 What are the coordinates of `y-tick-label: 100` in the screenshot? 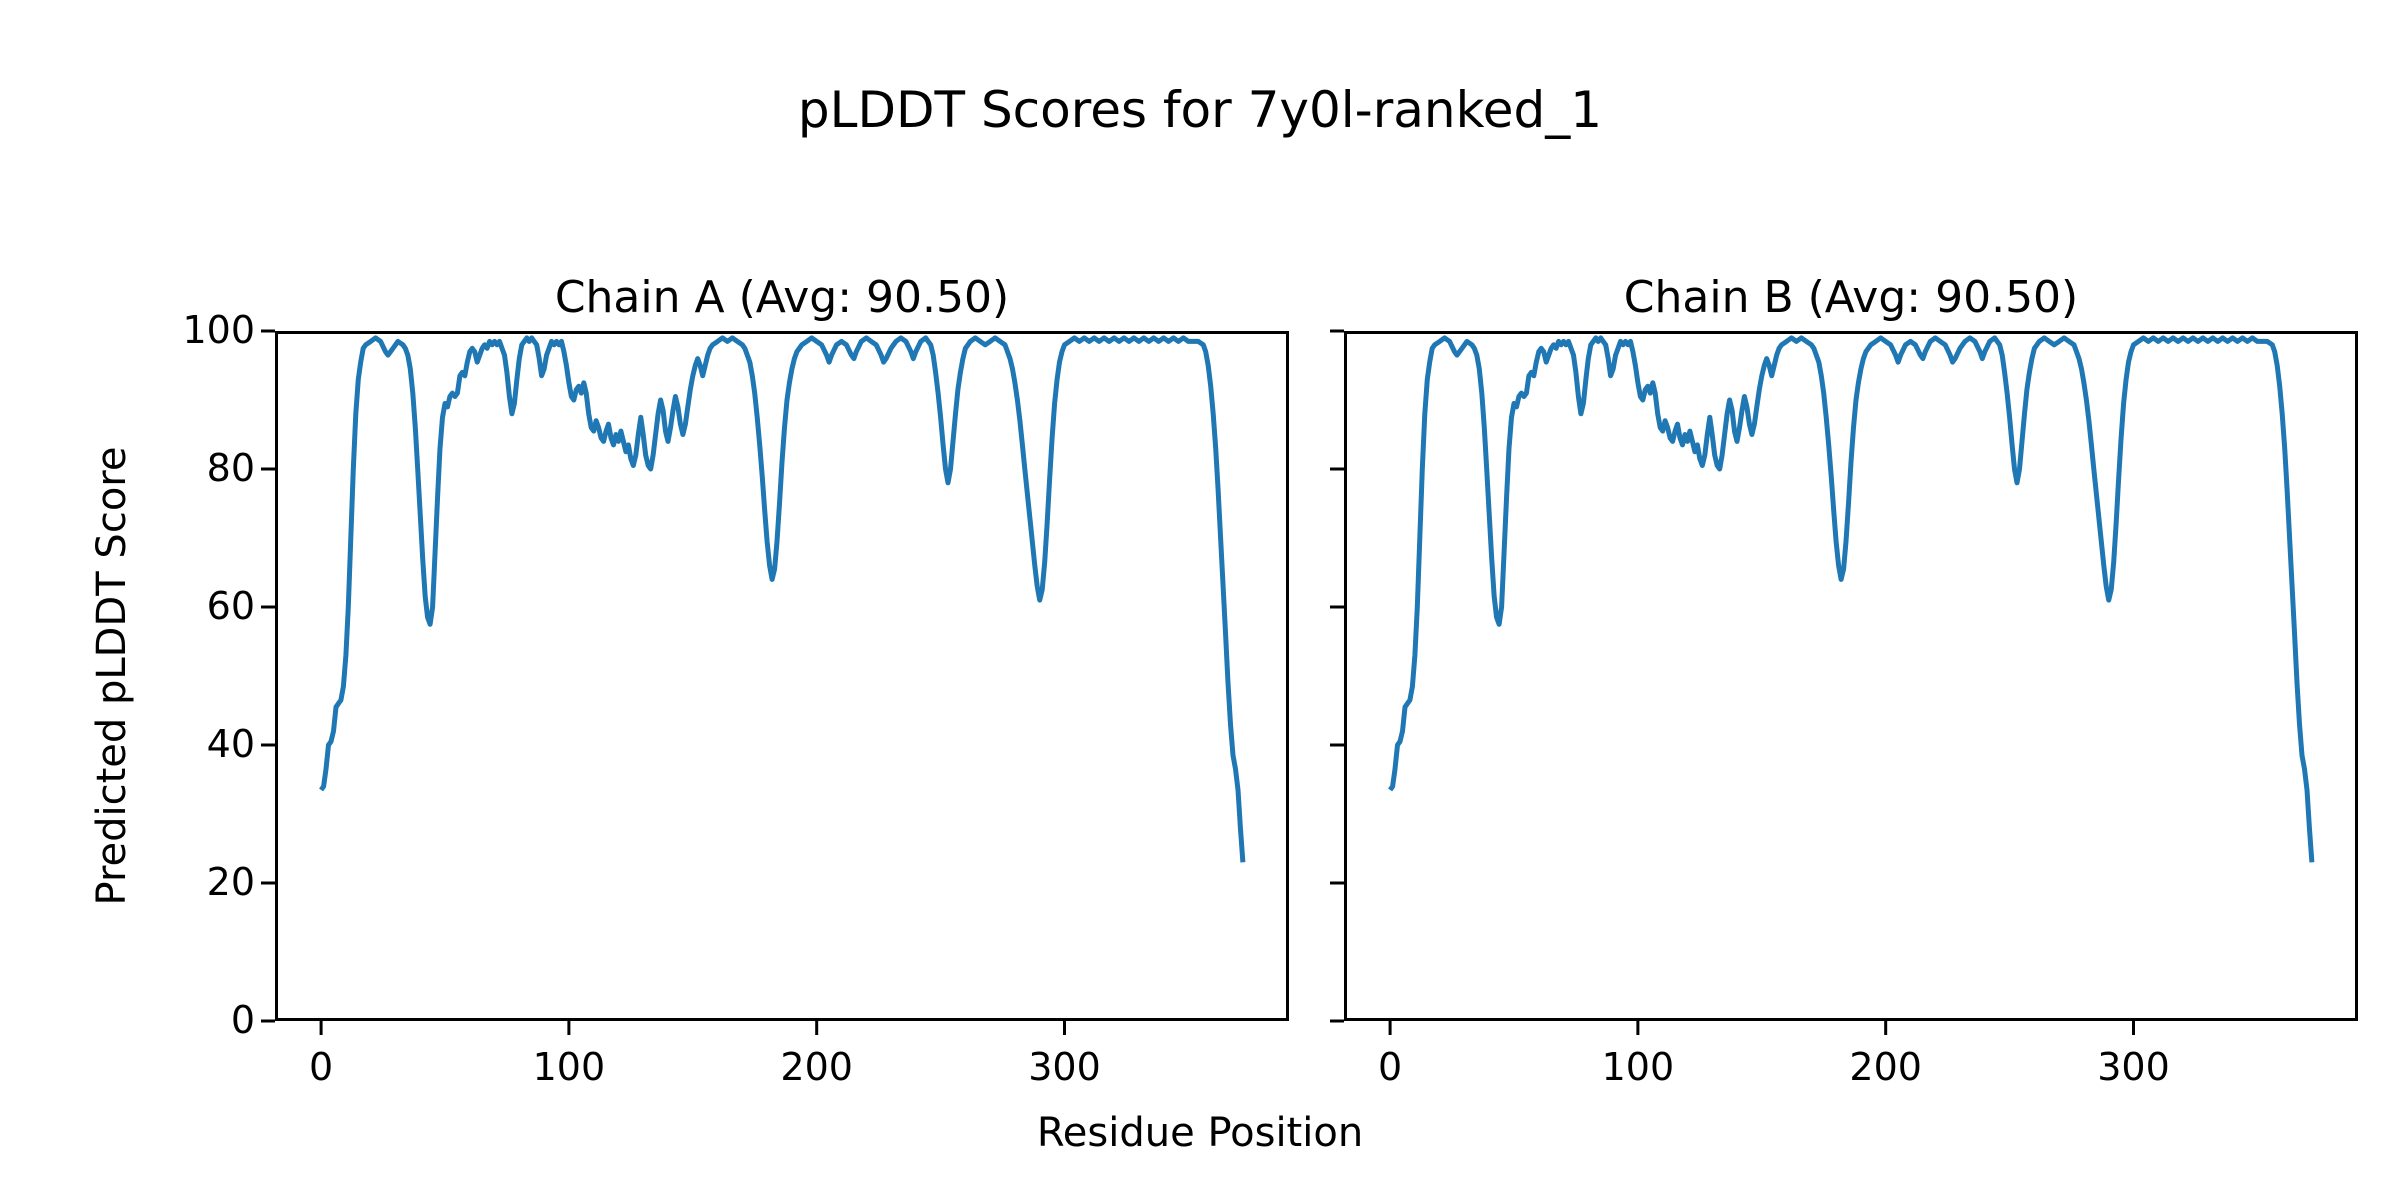 It's located at (218, 330).